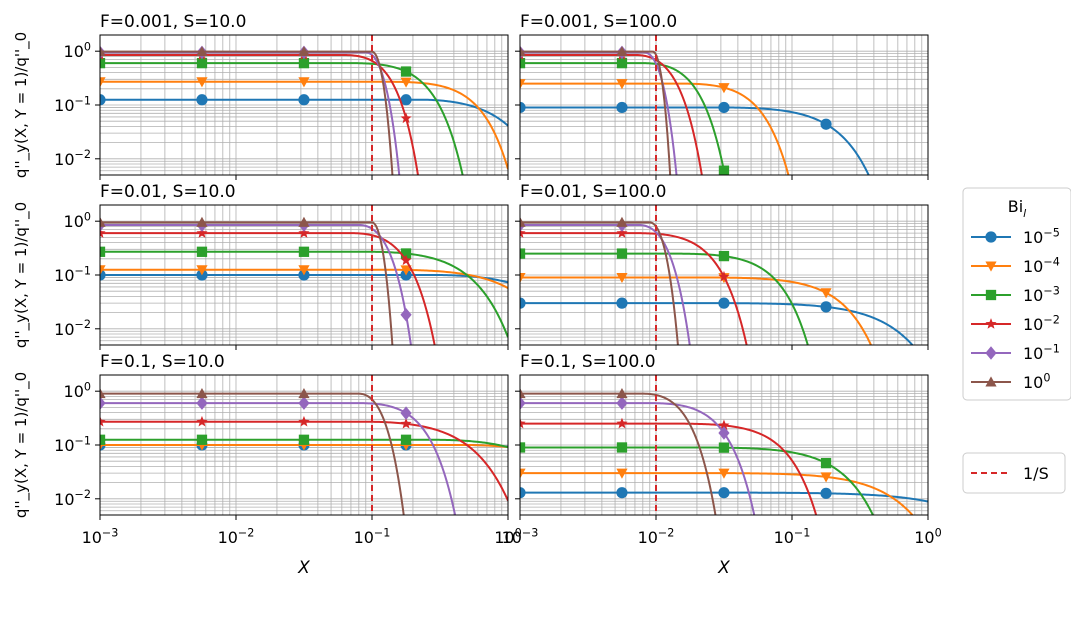  I want to click on legend-entry-label: 10−1, so click(1041, 352).